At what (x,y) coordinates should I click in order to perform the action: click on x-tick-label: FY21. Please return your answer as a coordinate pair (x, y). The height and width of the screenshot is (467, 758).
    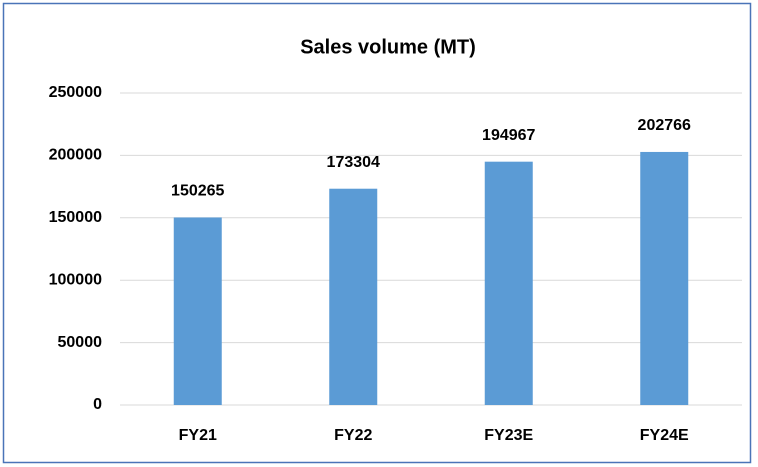
    Looking at the image, I should click on (198, 435).